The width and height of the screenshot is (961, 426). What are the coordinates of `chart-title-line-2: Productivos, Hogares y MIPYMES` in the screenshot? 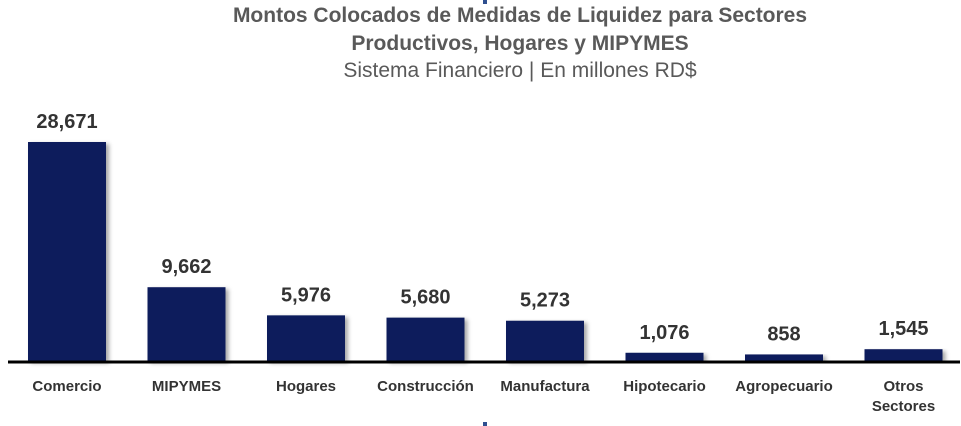 It's located at (520, 43).